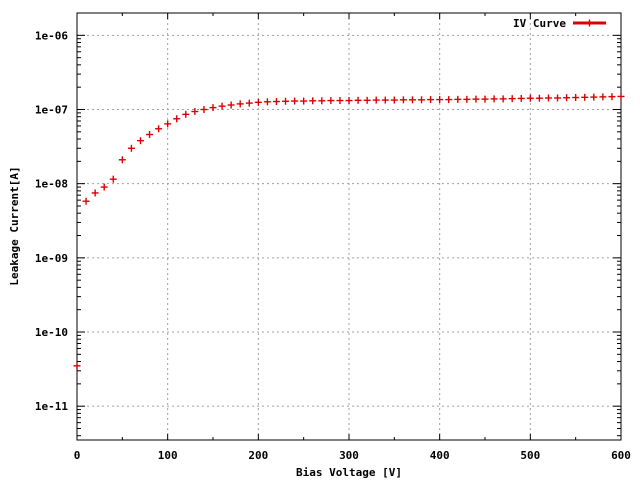  What do you see at coordinates (440, 455) in the screenshot?
I see `x-tick-label: 400` at bounding box center [440, 455].